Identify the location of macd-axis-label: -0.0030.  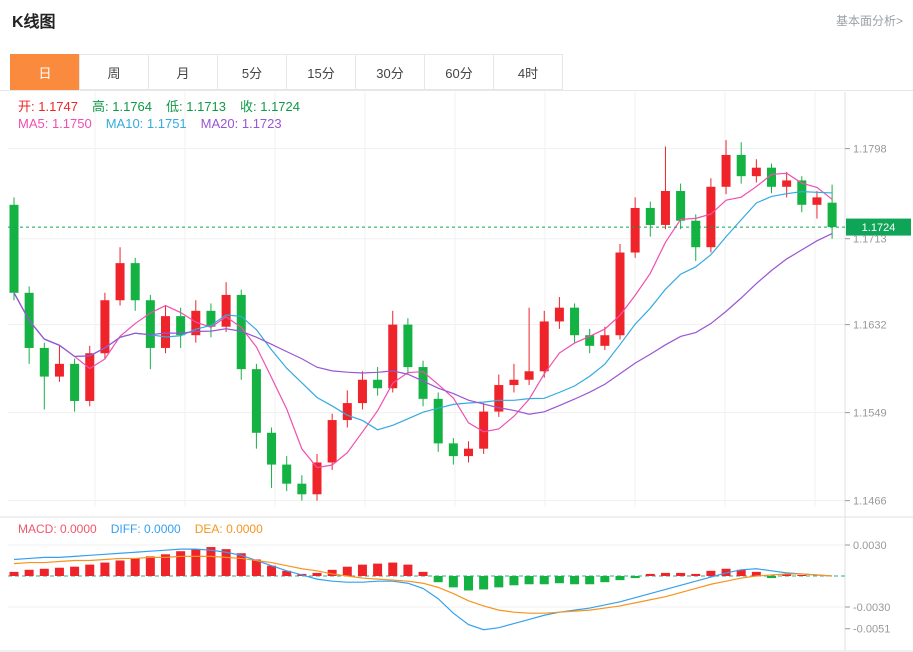
(871, 608).